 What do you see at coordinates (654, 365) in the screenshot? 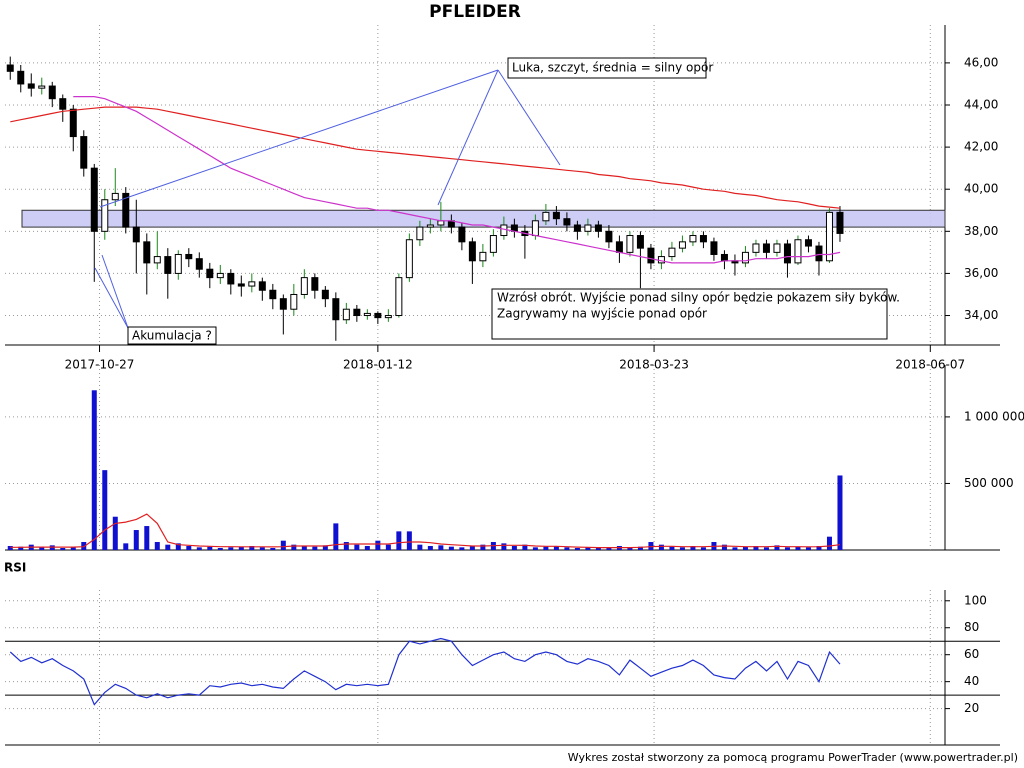
I see `x-tick-label: 2018-03-23` at bounding box center [654, 365].